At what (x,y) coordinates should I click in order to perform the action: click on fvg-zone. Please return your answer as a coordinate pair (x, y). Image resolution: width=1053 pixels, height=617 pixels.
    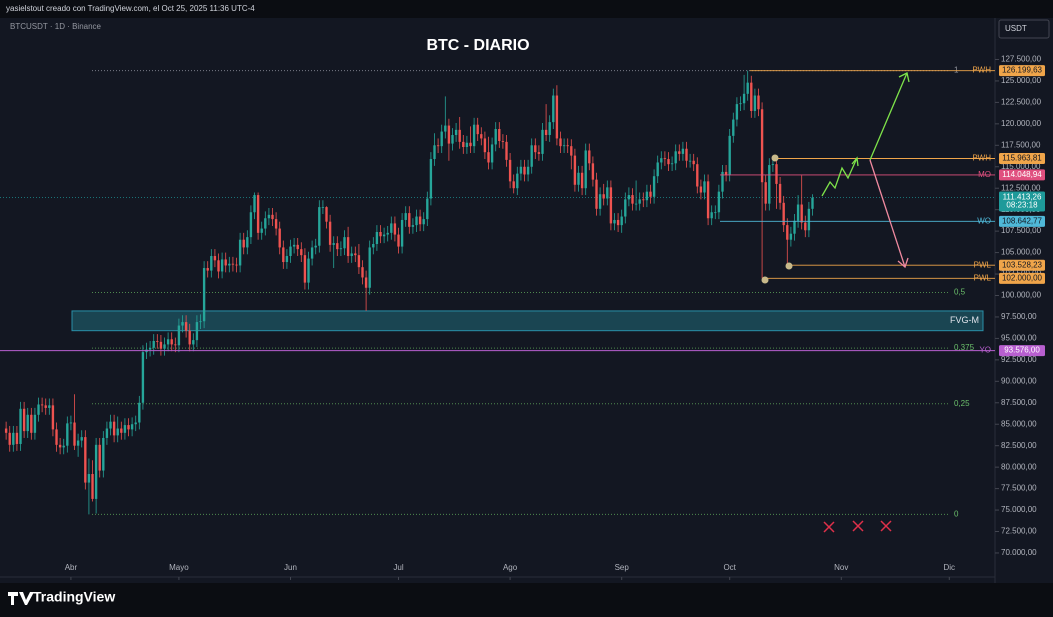
    Looking at the image, I should click on (527, 321).